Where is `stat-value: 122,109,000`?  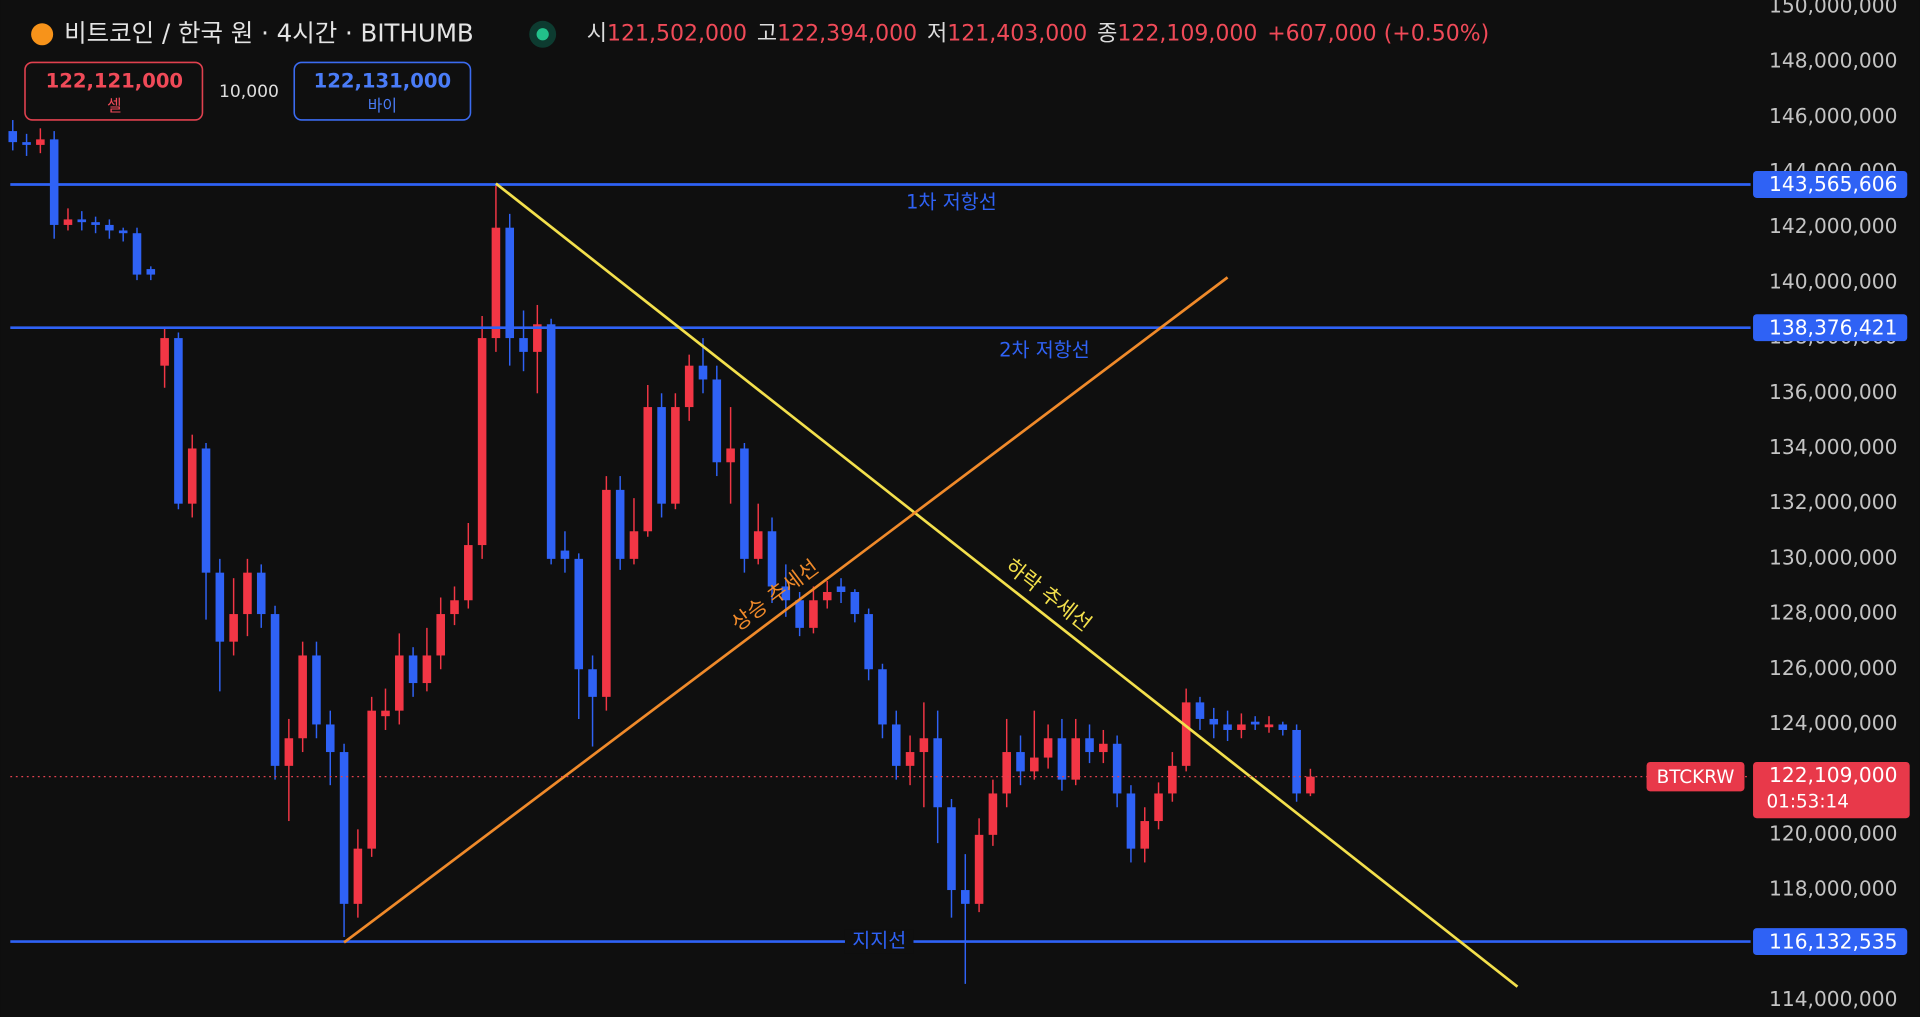 stat-value: 122,109,000 is located at coordinates (1187, 33).